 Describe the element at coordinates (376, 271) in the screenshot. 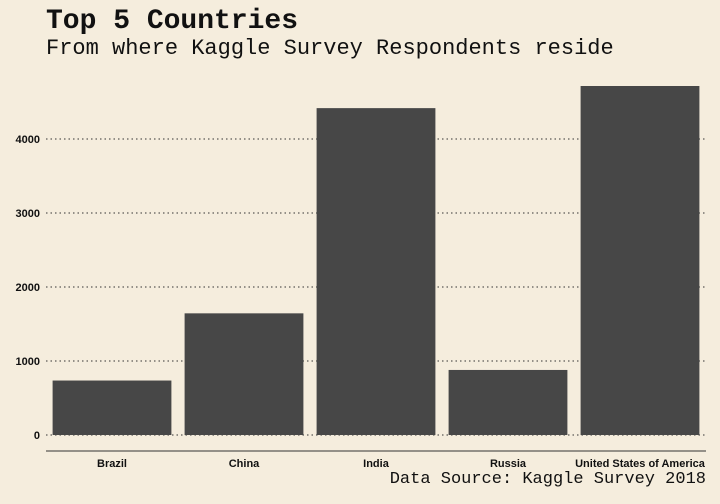

I see `bar-india` at that location.